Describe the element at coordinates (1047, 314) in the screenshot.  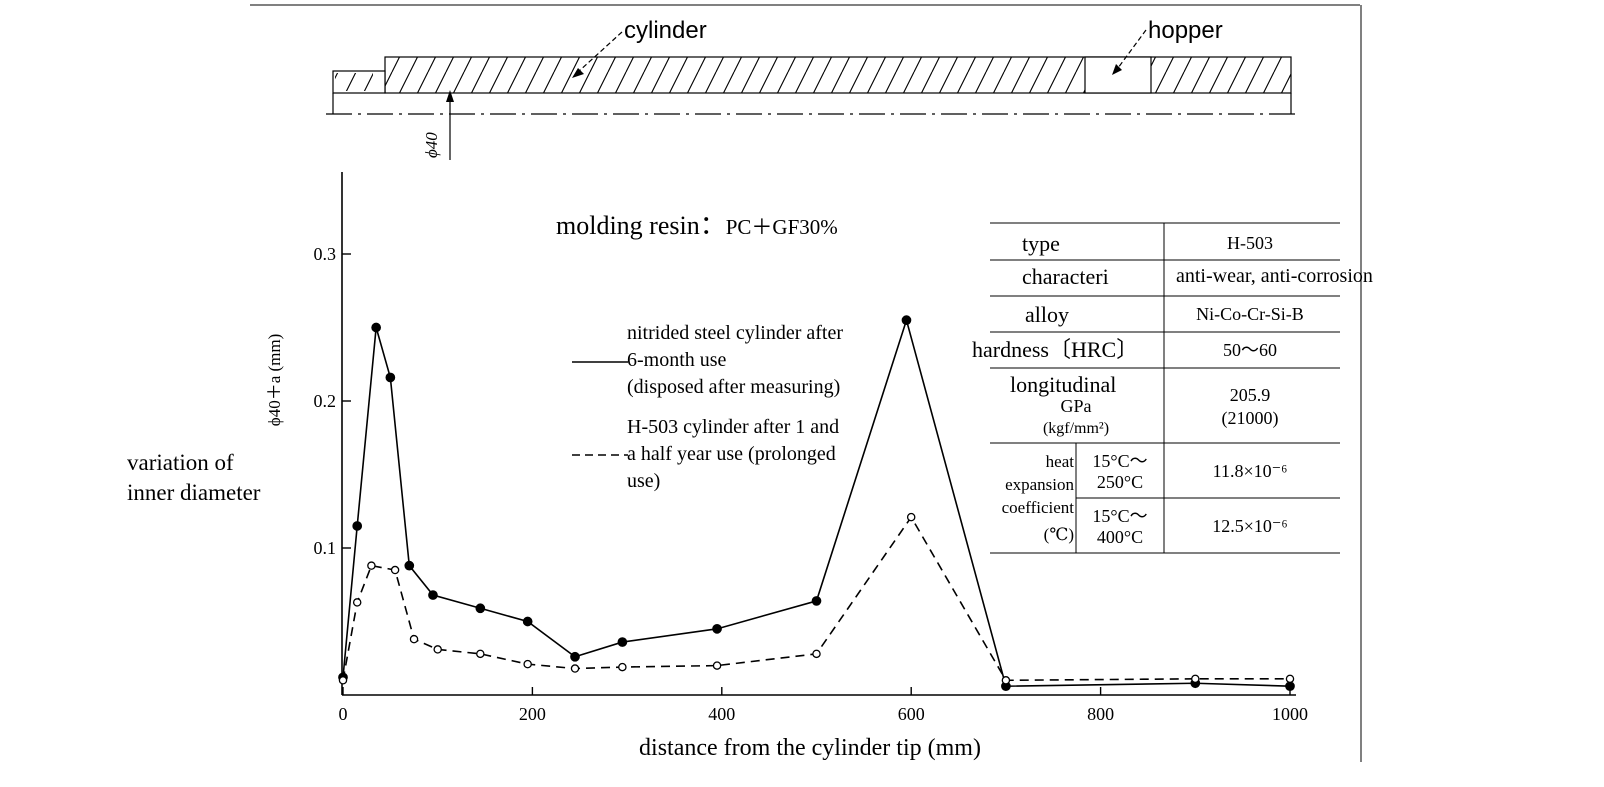
I see `spec-alloy-label: alloy` at that location.